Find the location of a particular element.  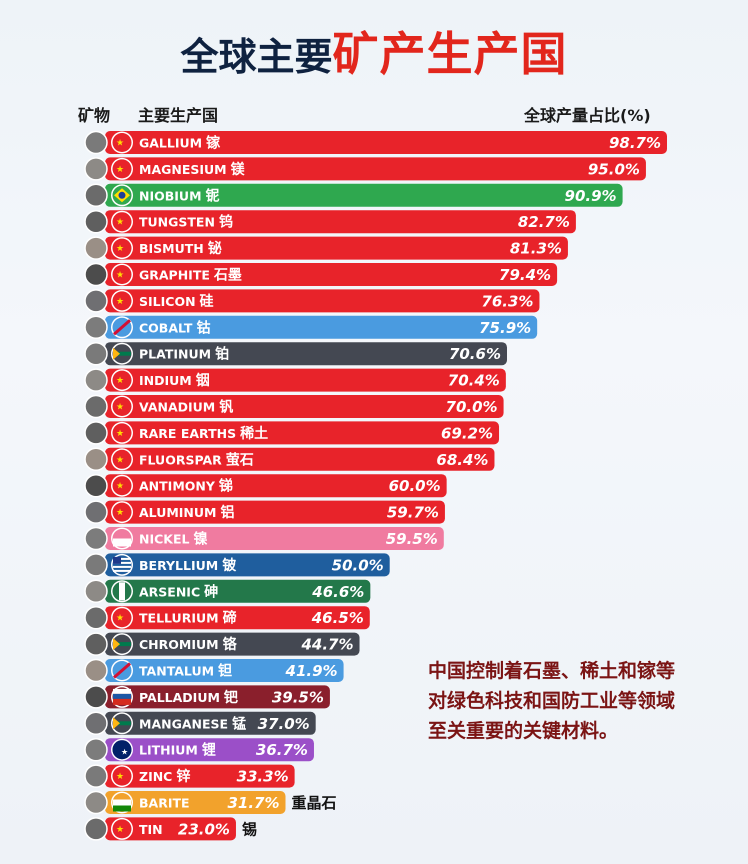

category-cn: 硅 is located at coordinates (207, 301).